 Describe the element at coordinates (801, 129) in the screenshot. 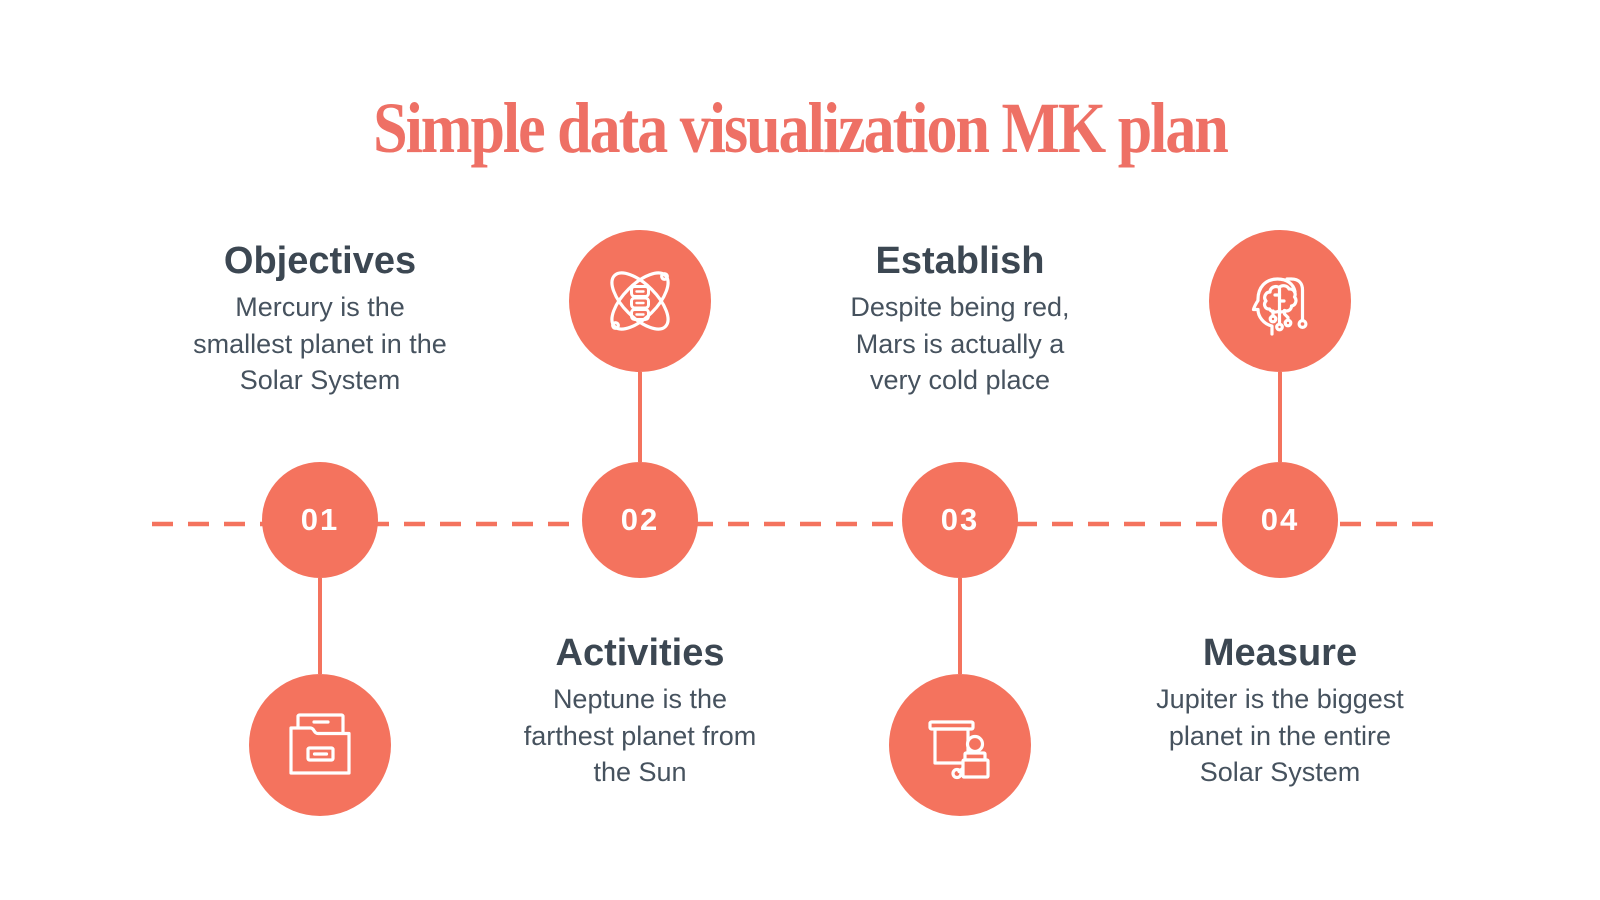

I see `page-title: Simple data visualization MK plan` at that location.